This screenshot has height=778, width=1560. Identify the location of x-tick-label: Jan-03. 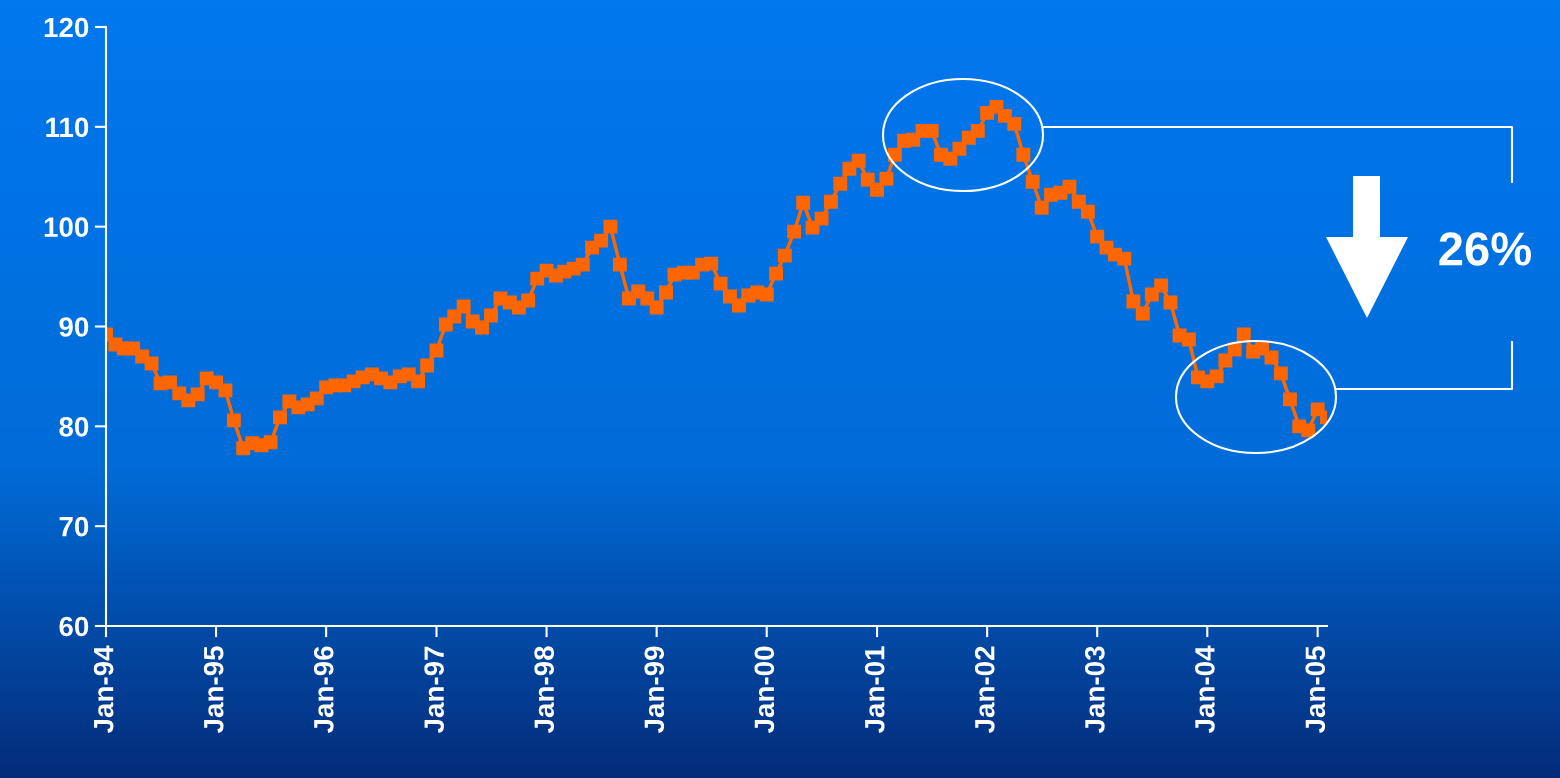
(1095, 690).